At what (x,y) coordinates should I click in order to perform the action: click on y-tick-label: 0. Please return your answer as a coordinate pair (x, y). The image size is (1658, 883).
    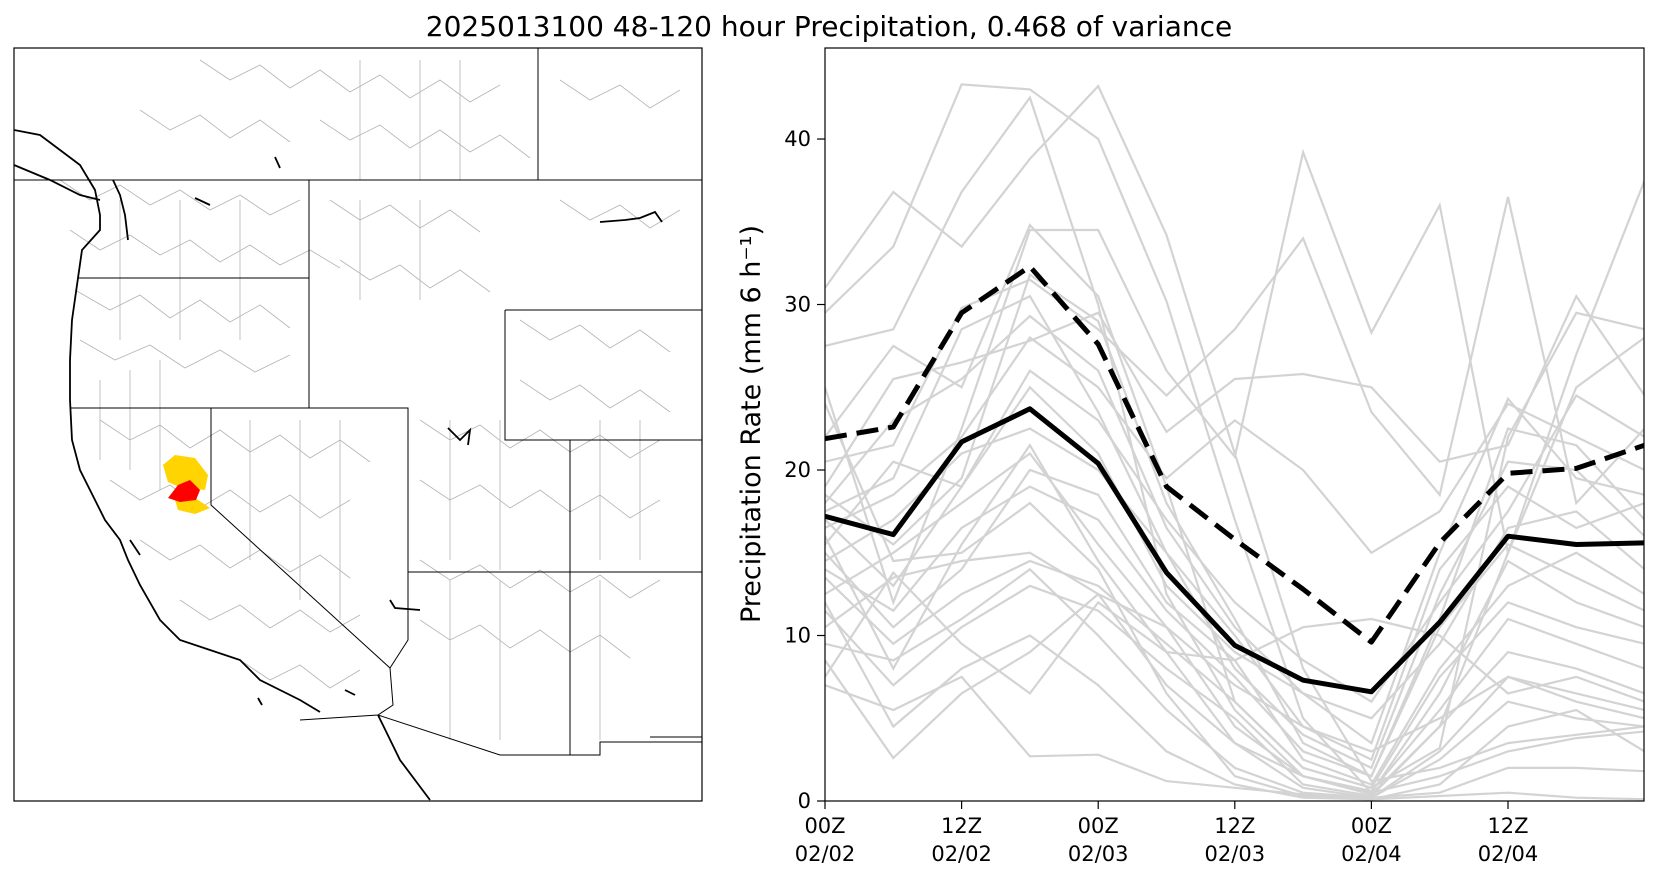
    Looking at the image, I should click on (804, 801).